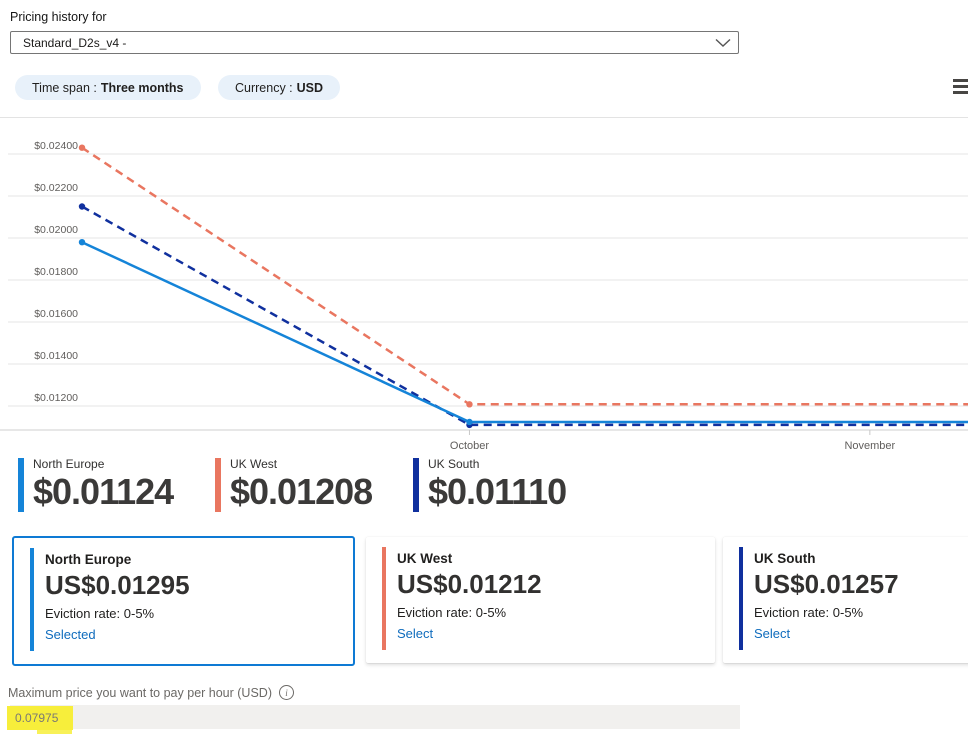 The height and width of the screenshot is (755, 968). Describe the element at coordinates (56, 230) in the screenshot. I see `svg-text: $0.02000` at that location.